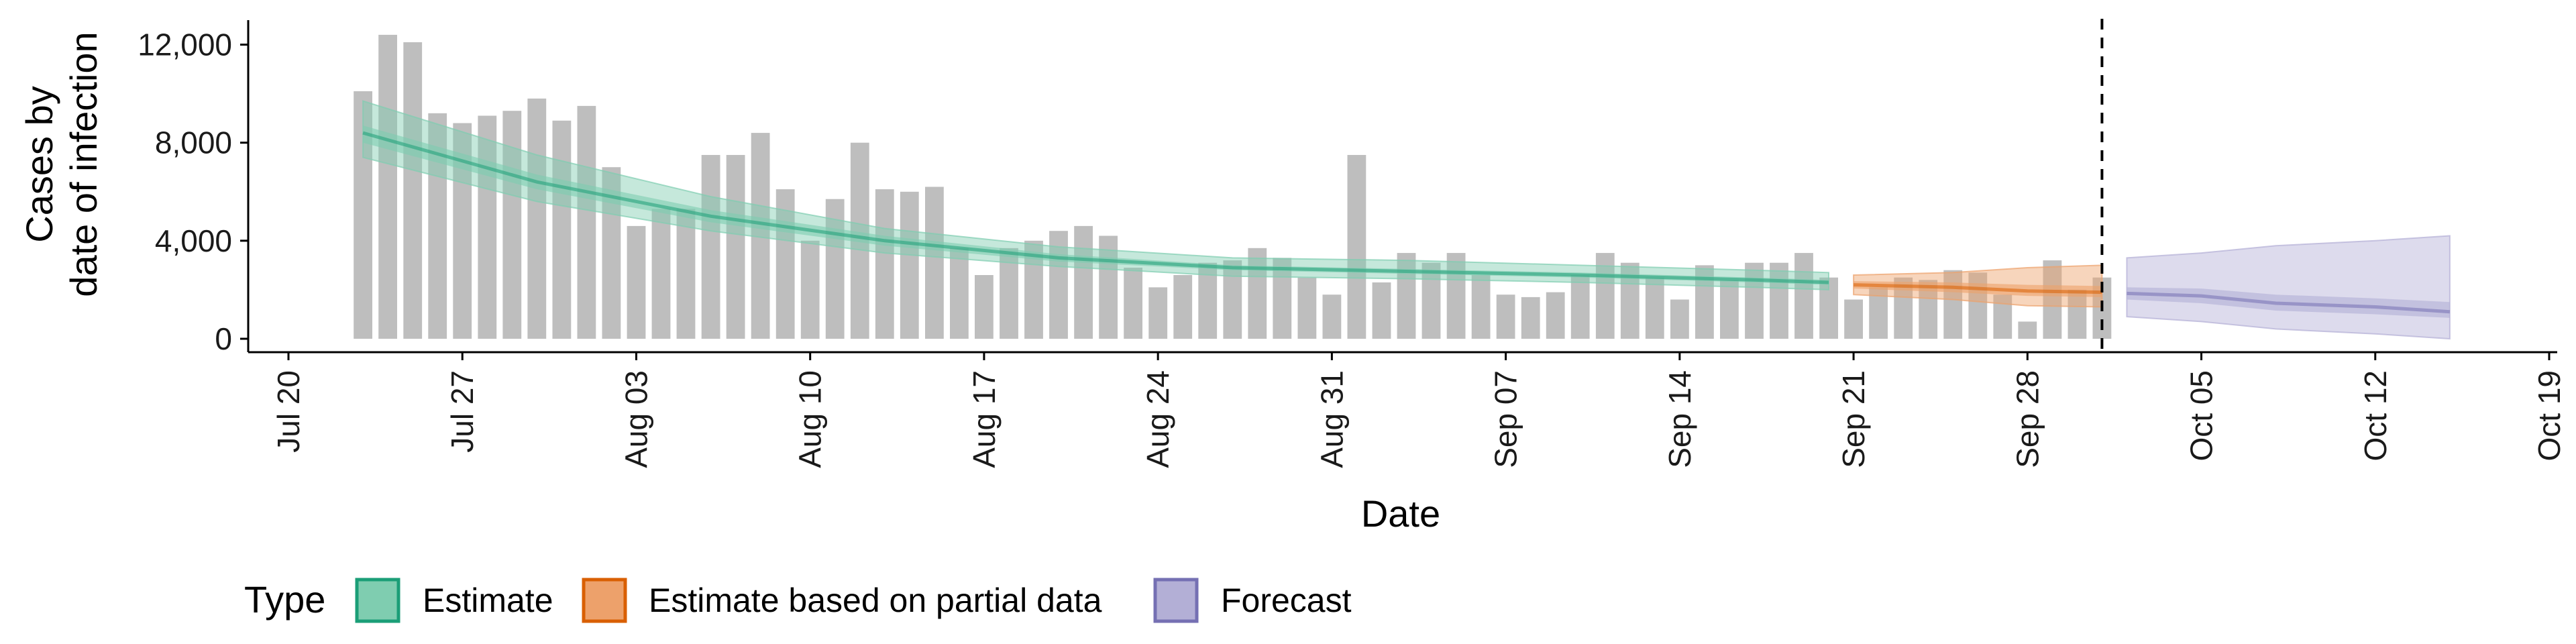  Describe the element at coordinates (1506, 419) in the screenshot. I see `x-tick-label: Sep 07` at that location.